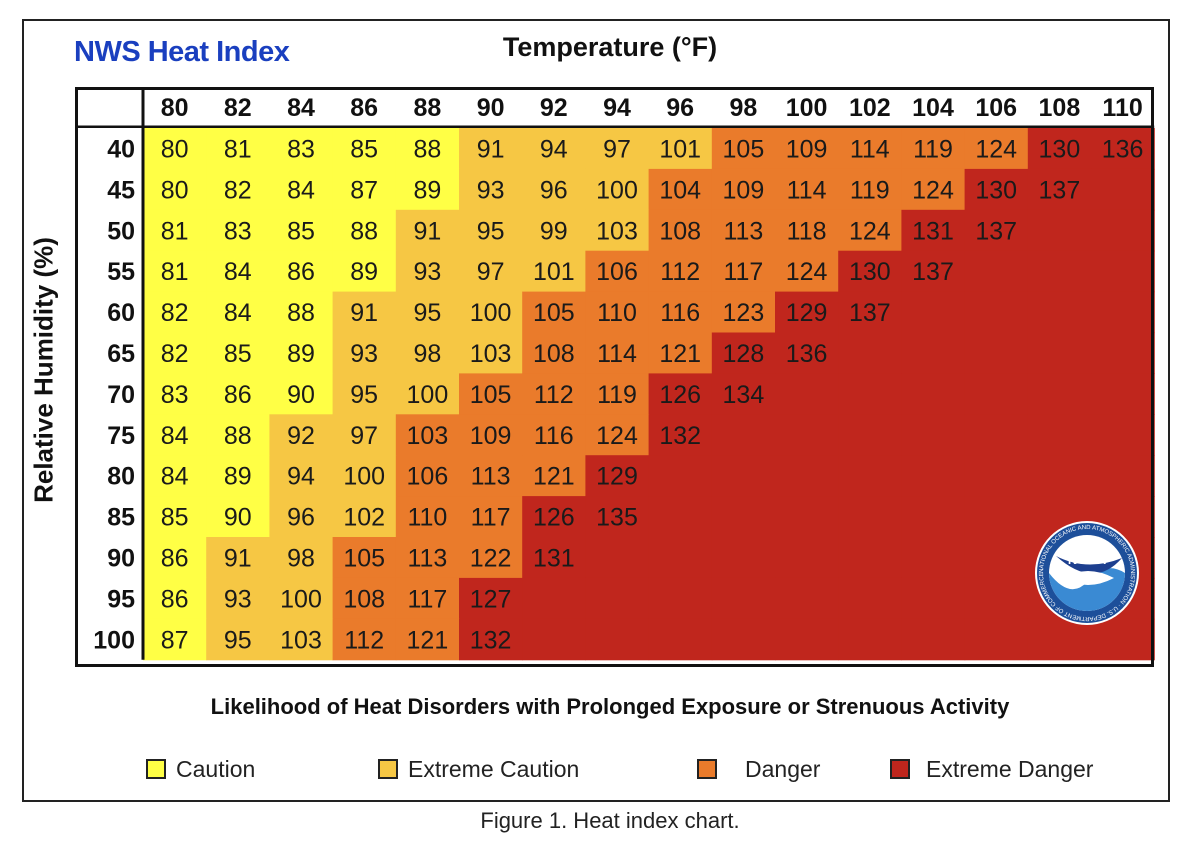 The height and width of the screenshot is (854, 1200). I want to click on data-label: 83, so click(301, 149).